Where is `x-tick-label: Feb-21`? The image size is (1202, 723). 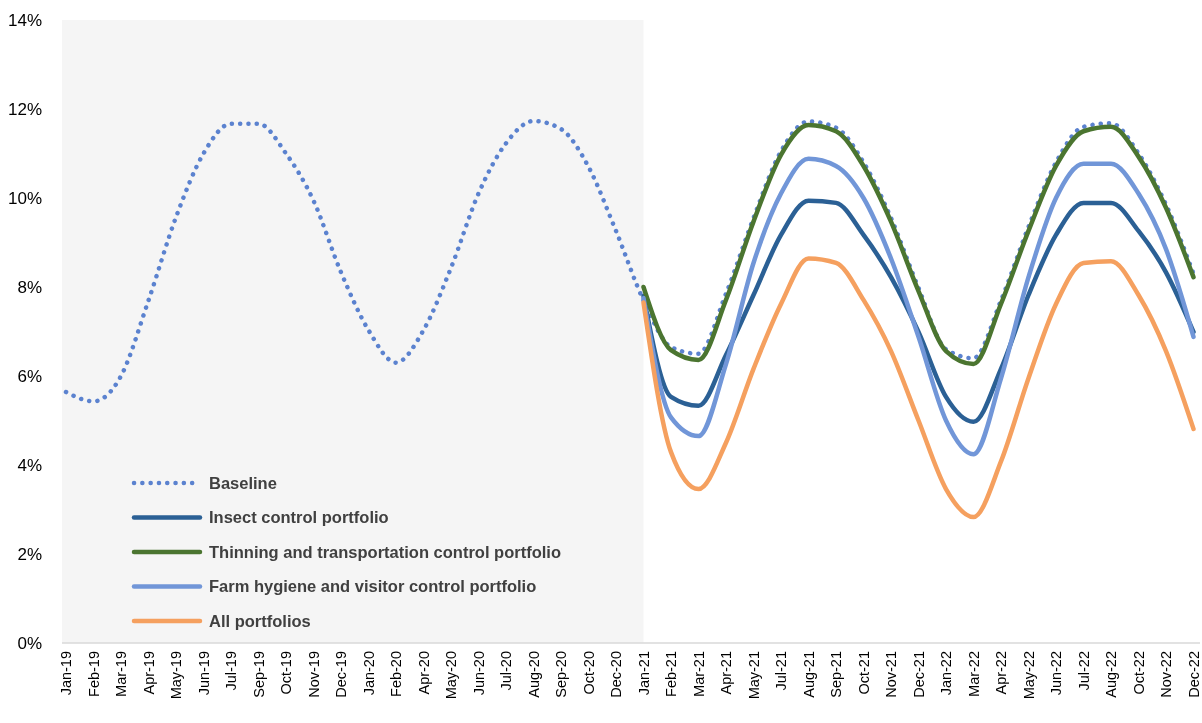
x-tick-label: Feb-21 is located at coordinates (671, 674).